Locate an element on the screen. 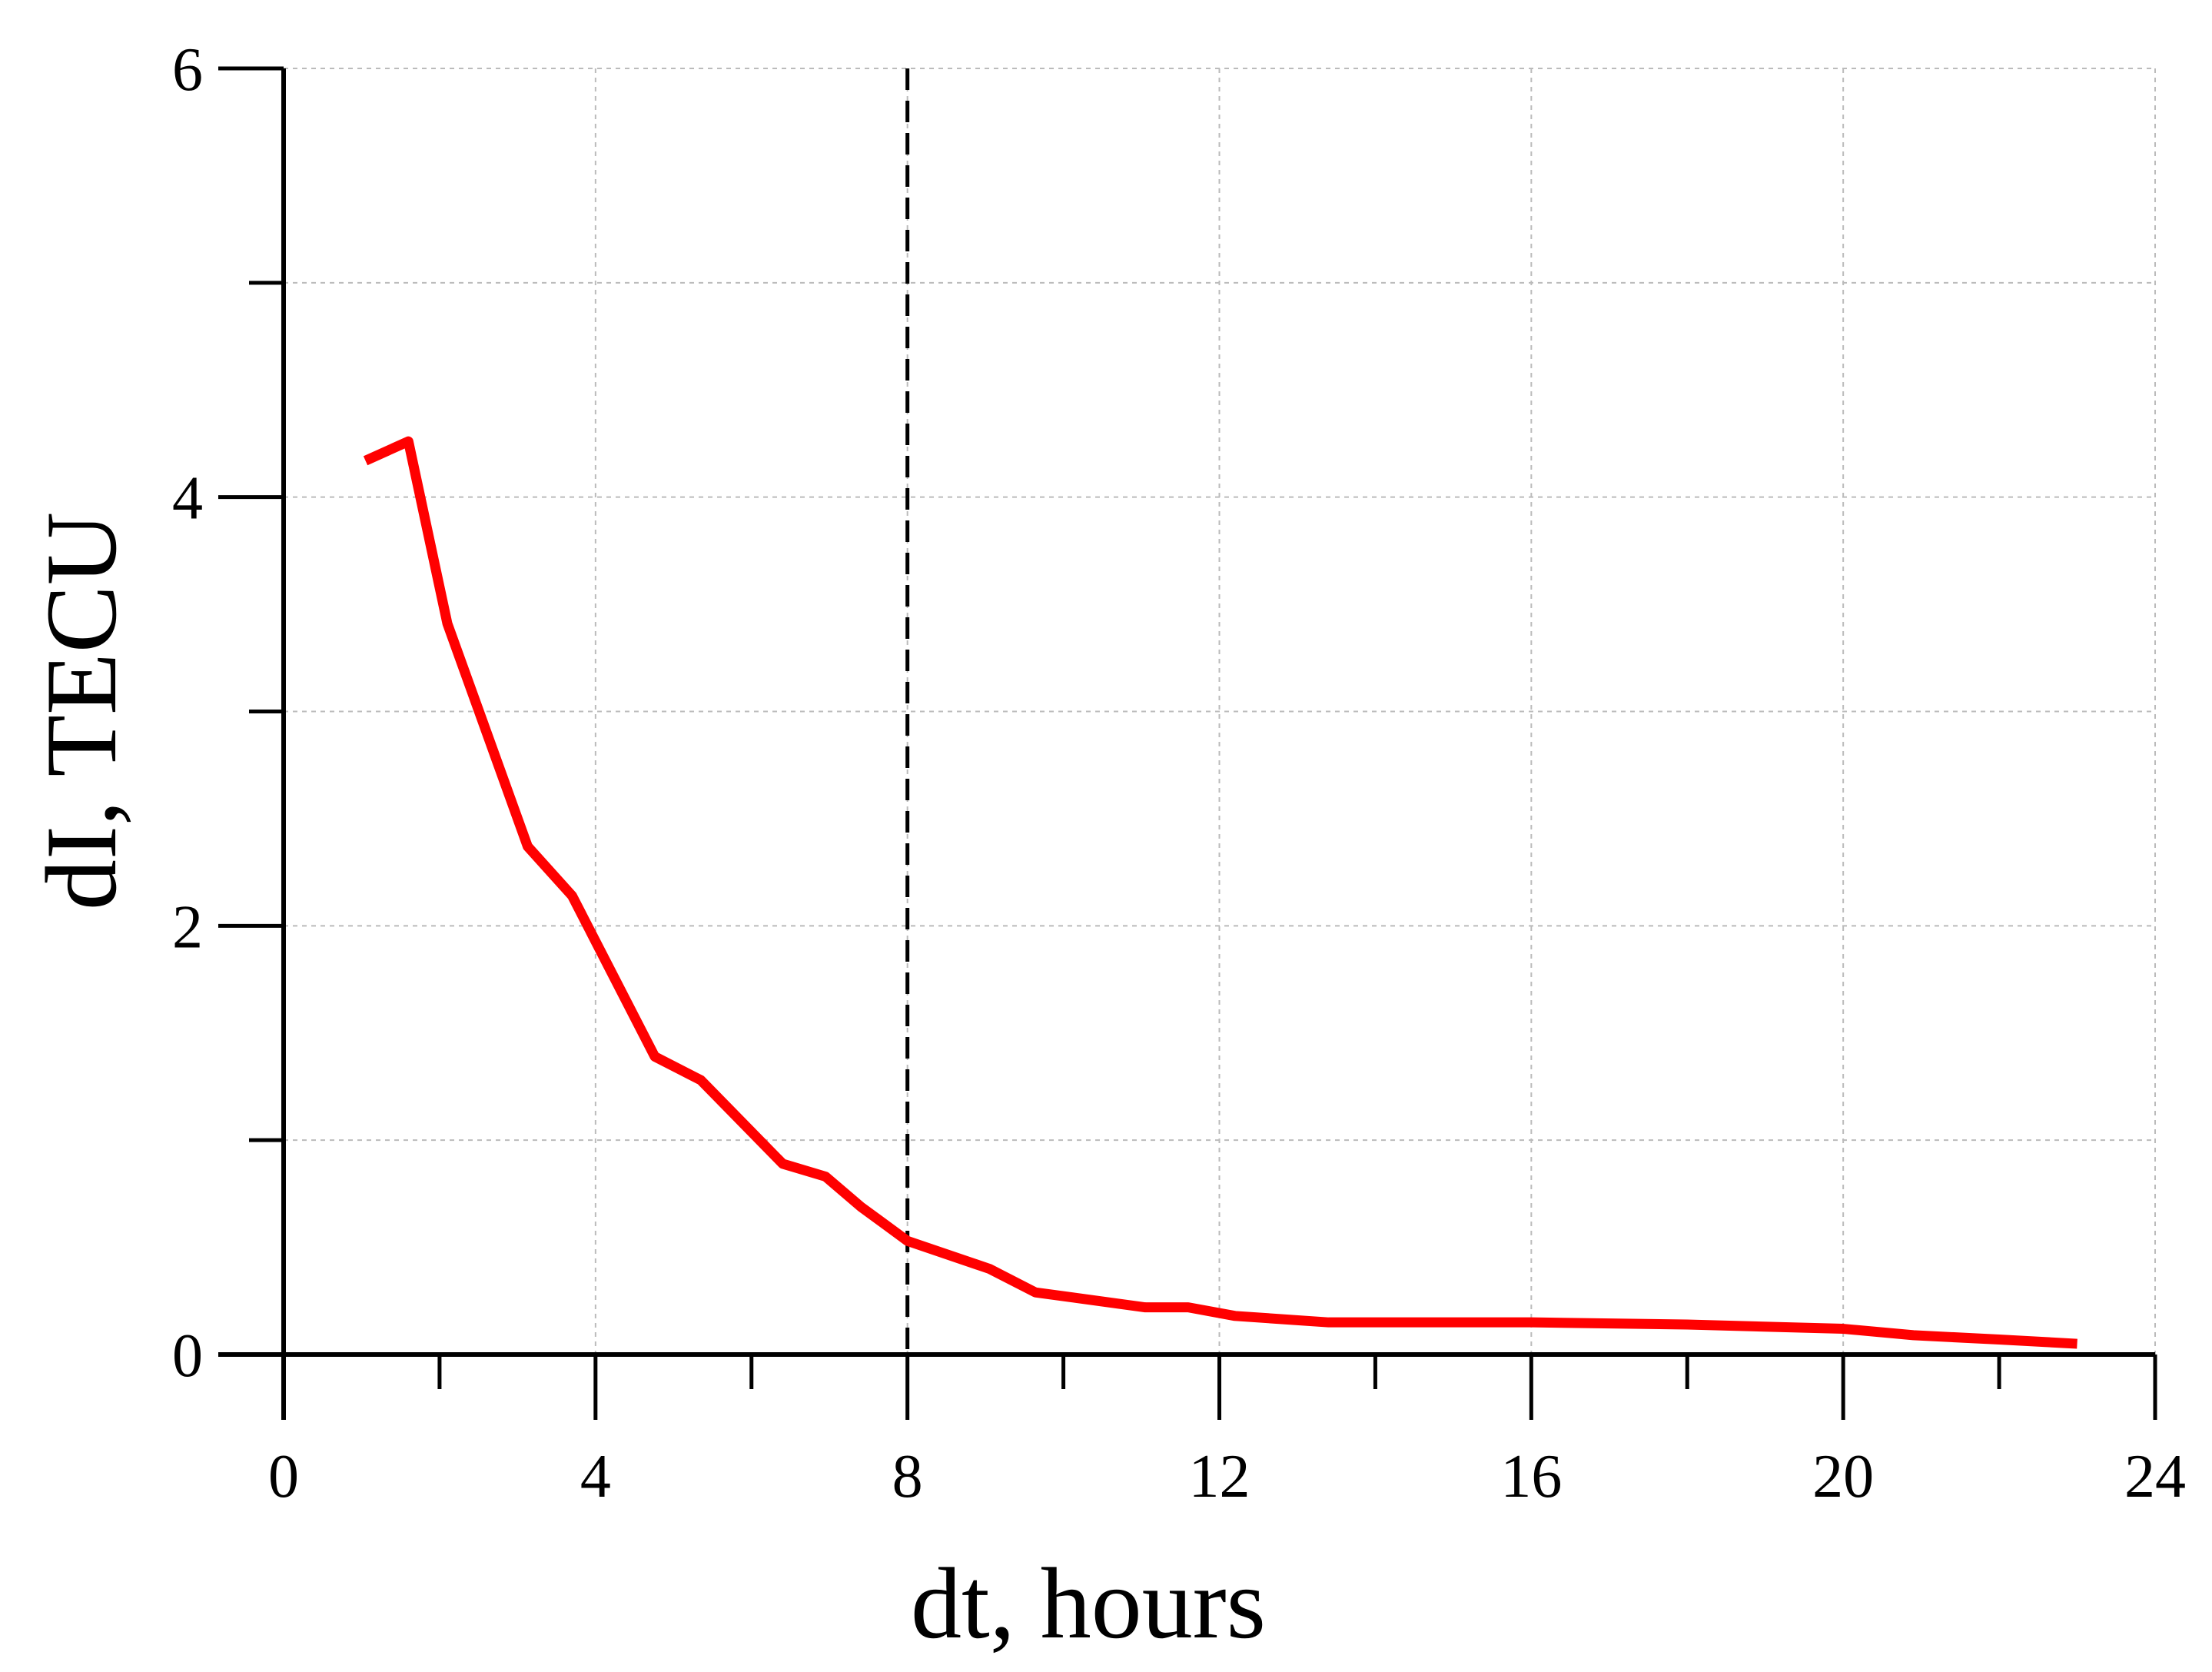  x-tick-label: 4 is located at coordinates (595, 1477).